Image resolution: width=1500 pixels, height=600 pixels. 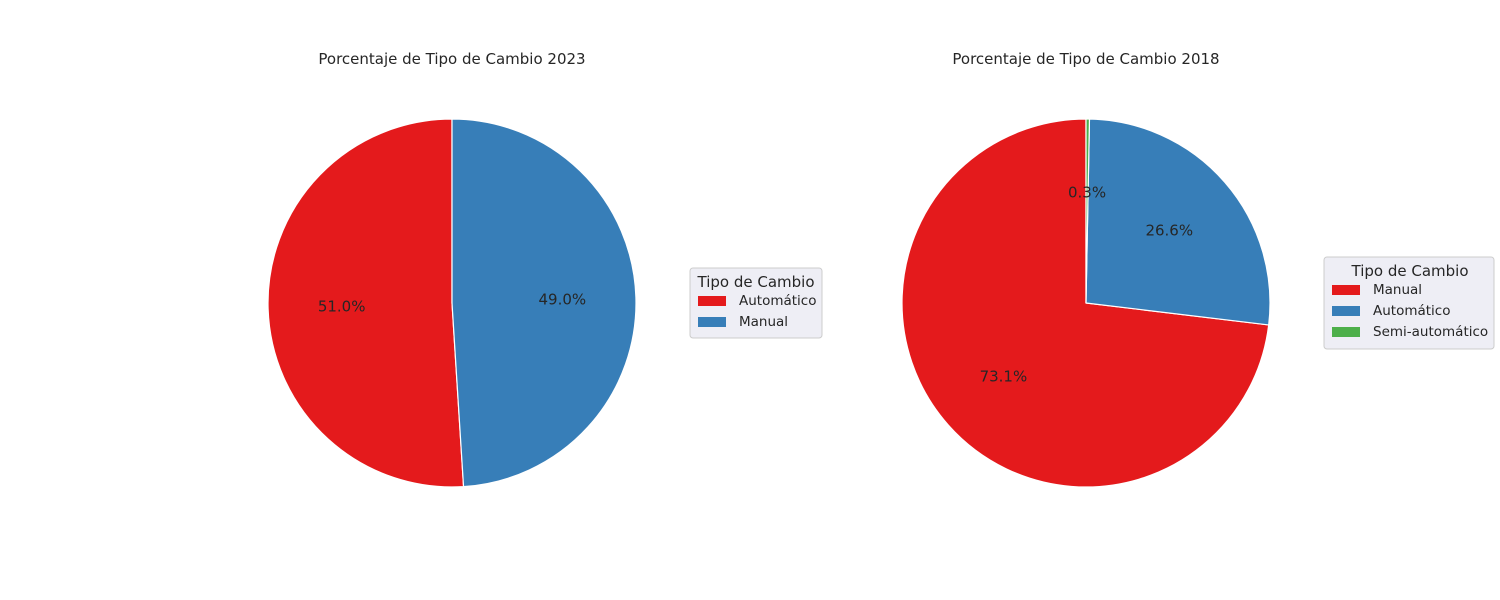 I want to click on pie-percent-label-0: 73.1%, so click(x=1004, y=376).